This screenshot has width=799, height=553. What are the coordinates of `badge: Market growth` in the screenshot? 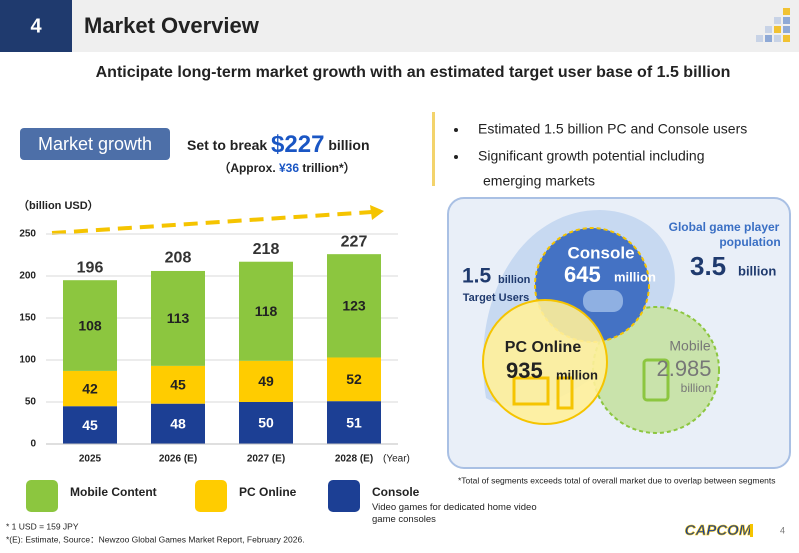 It's located at (95, 144).